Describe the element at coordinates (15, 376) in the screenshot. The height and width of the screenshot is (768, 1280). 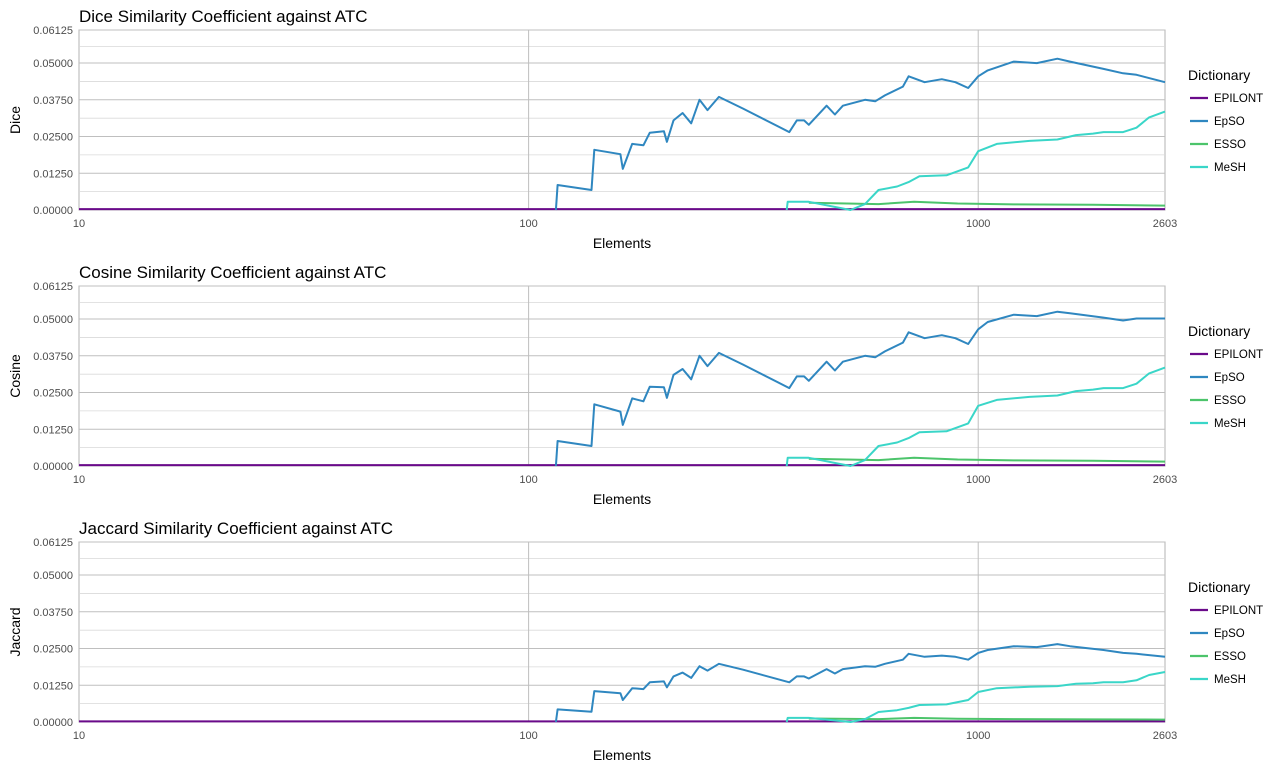
I see `y-axis-title: Cosine` at that location.